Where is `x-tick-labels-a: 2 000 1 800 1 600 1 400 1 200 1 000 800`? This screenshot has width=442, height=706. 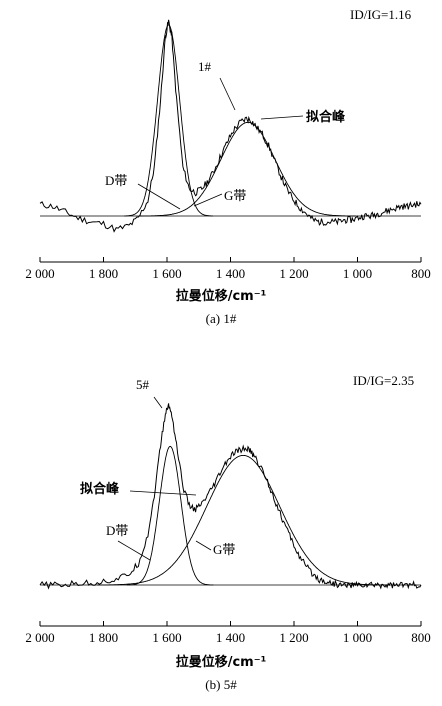 x-tick-labels-a: 2 000 1 800 1 600 1 400 1 200 1 000 800 is located at coordinates (227, 273).